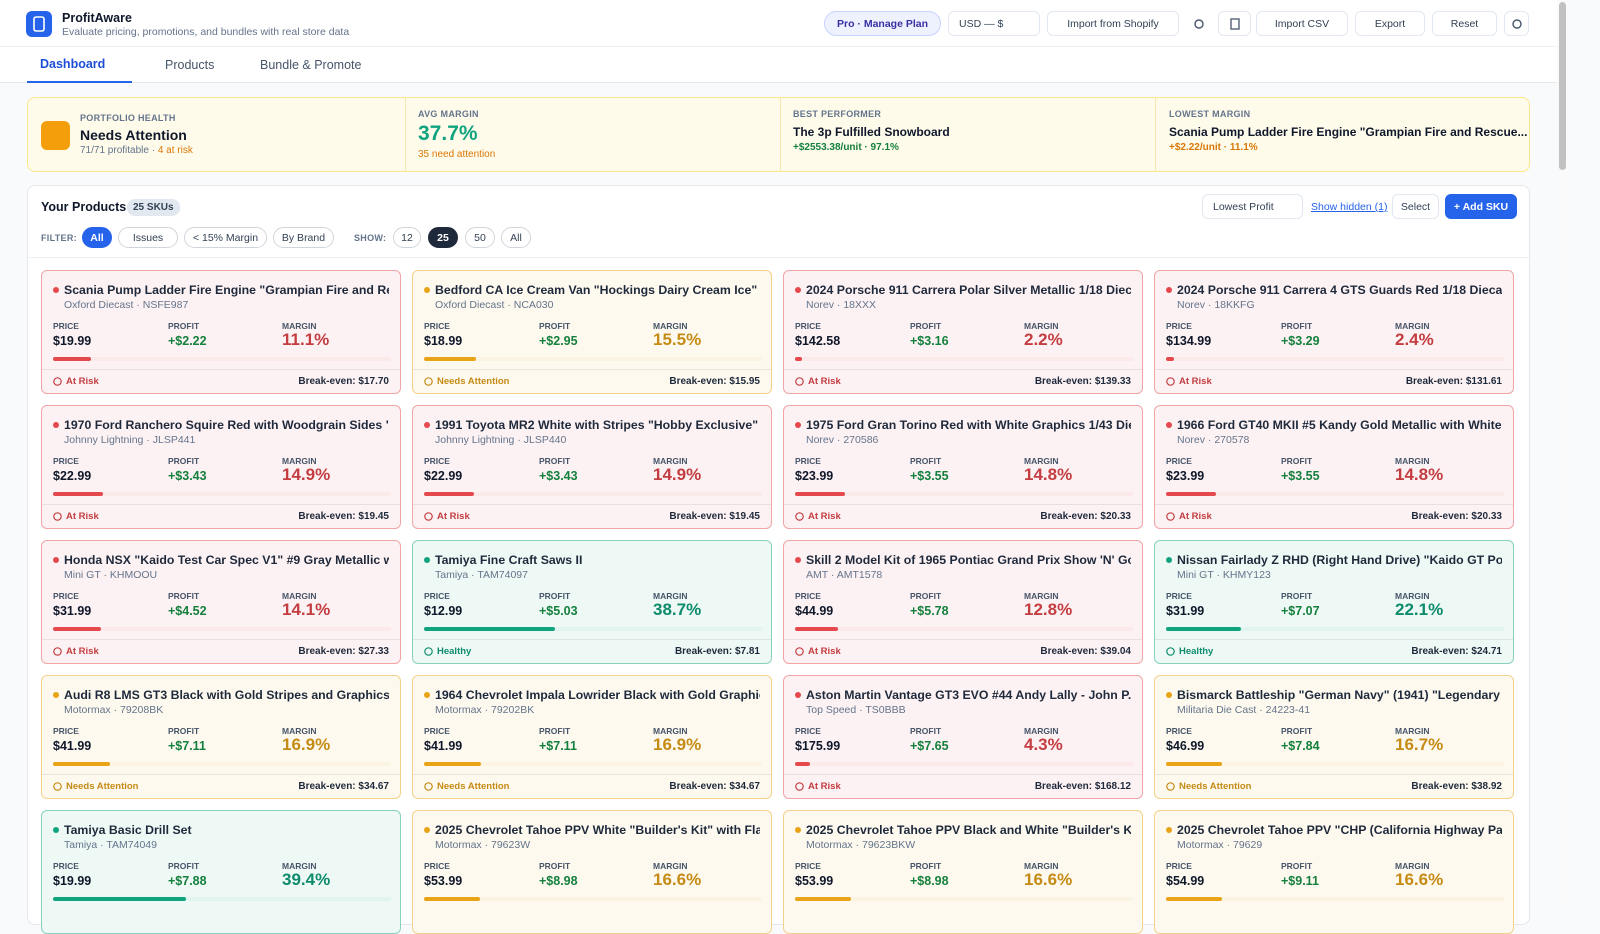 The width and height of the screenshot is (1600, 934). What do you see at coordinates (407, 237) in the screenshot?
I see `show-pill: 12` at bounding box center [407, 237].